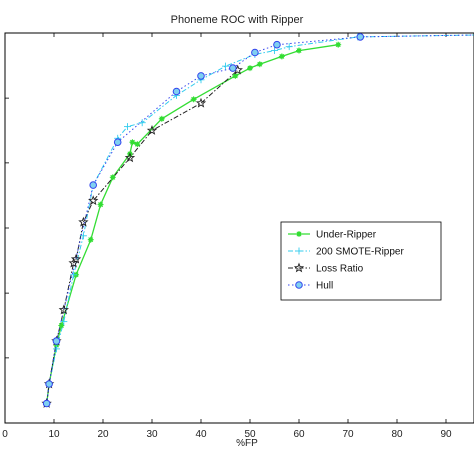 The width and height of the screenshot is (474, 474). I want to click on legend-box, so click(361, 261).